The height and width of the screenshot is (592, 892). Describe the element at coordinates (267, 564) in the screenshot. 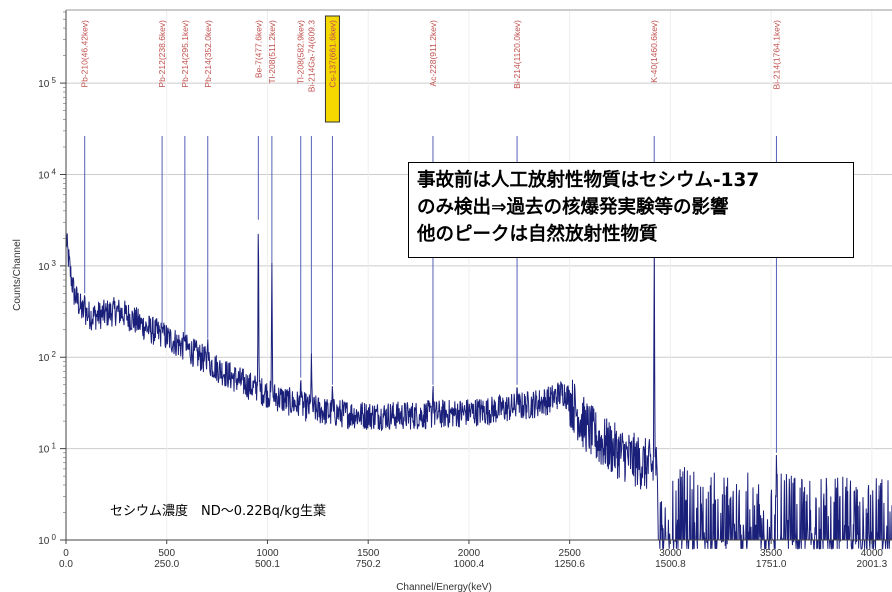

I see `x-tick-energy-label: 500.1` at that location.